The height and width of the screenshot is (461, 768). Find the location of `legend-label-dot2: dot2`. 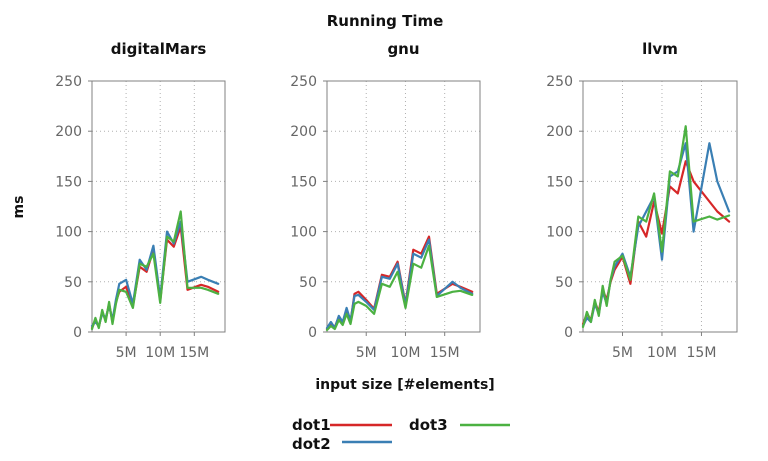

legend-label-dot2: dot2 is located at coordinates (311, 444).